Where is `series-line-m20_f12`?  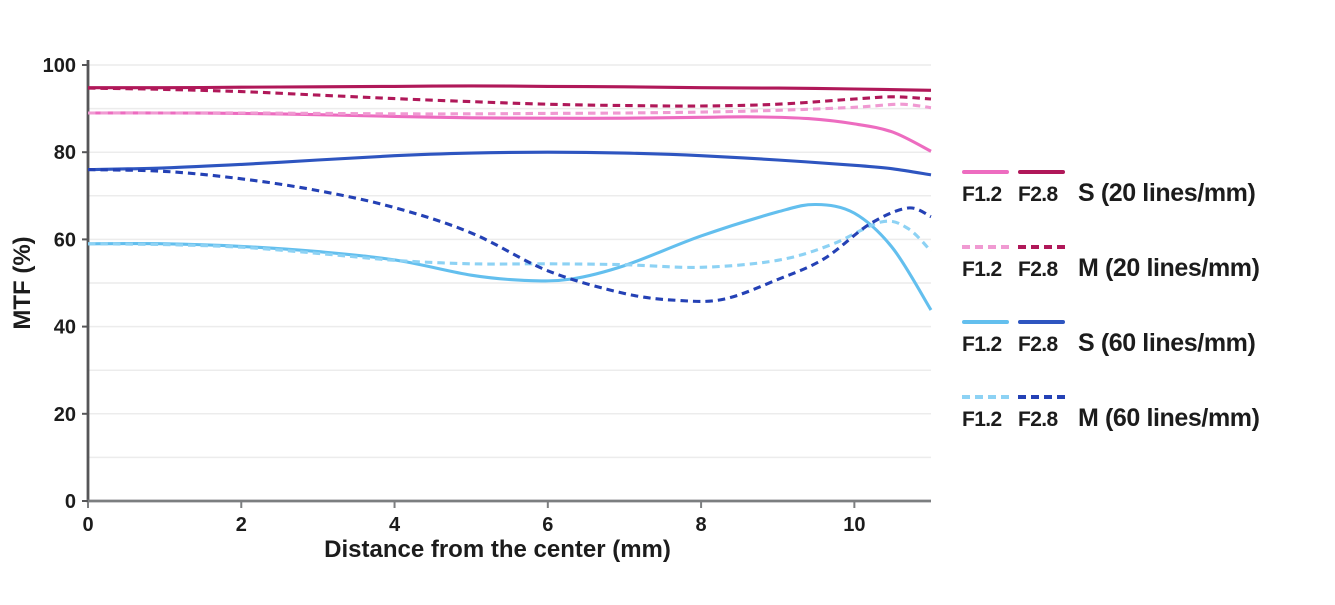
series-line-m20_f12 is located at coordinates (510, 109).